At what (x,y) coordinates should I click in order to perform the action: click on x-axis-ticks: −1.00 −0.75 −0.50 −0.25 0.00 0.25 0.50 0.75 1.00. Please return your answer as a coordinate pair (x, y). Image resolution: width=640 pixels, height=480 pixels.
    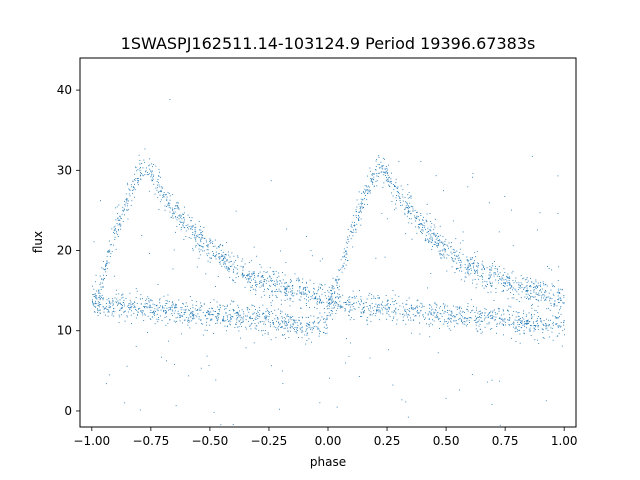
    Looking at the image, I should click on (325, 437).